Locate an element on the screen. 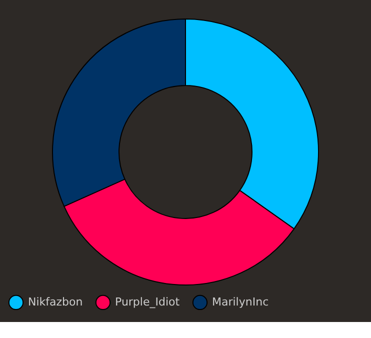  legend-label: MarilynInc is located at coordinates (240, 301).